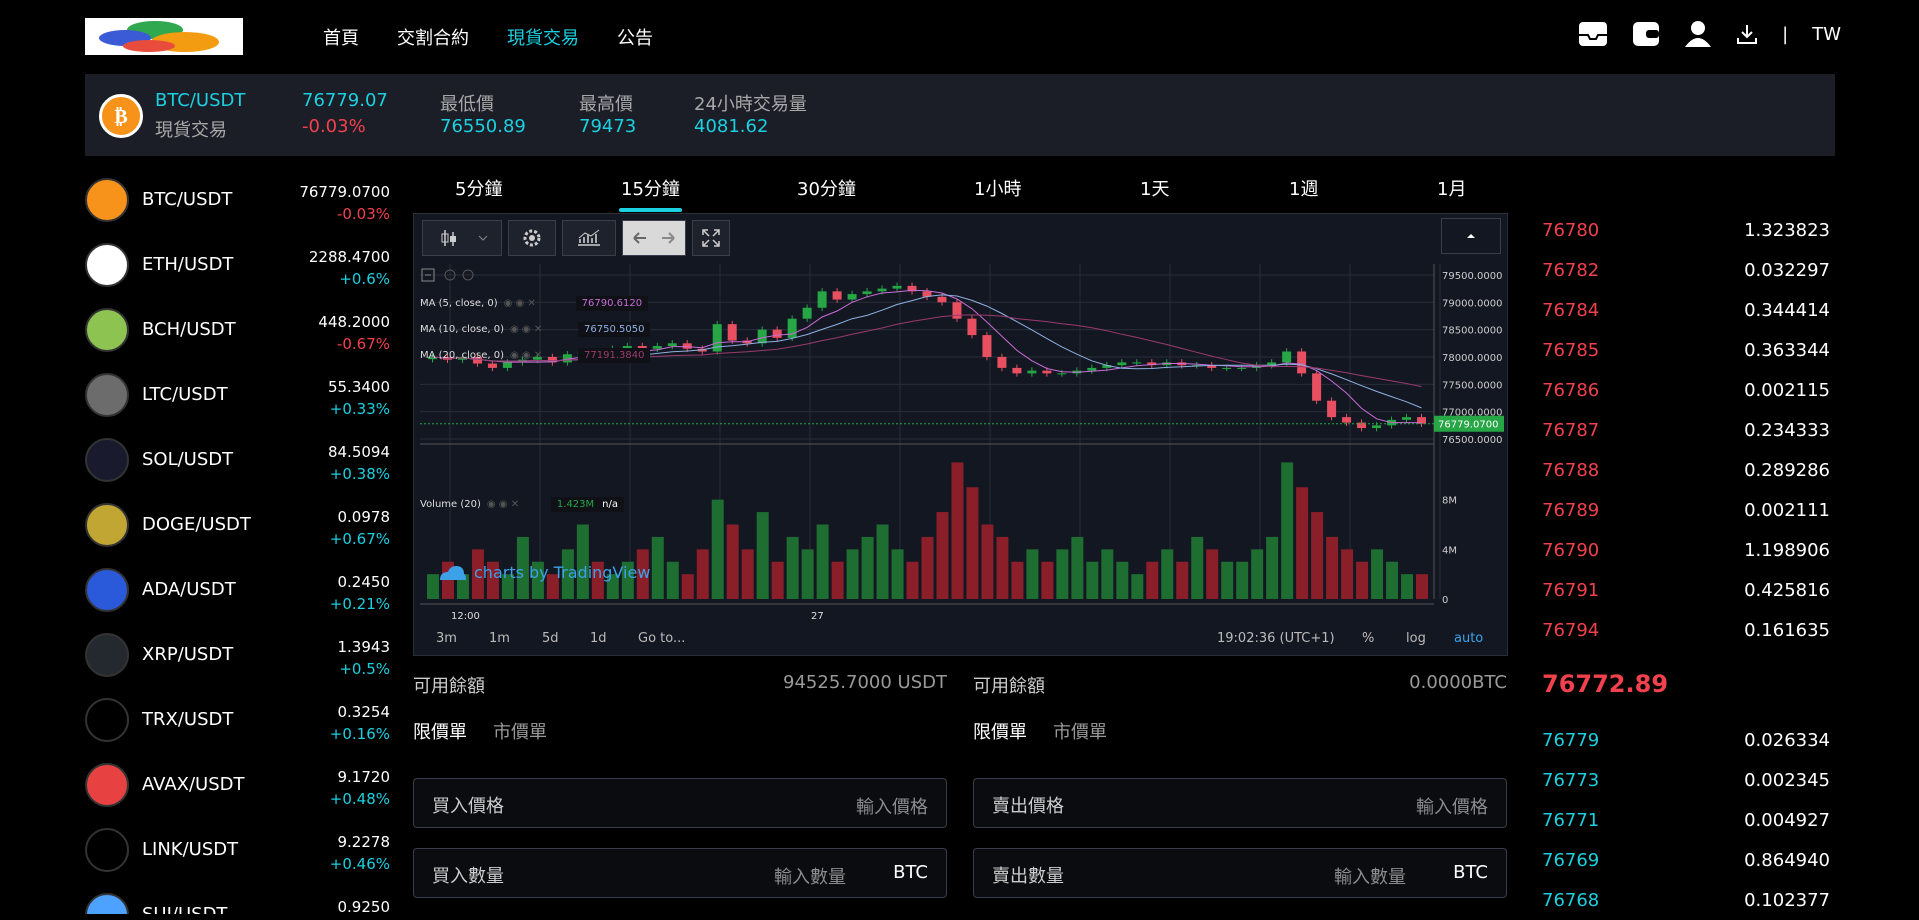  Describe the element at coordinates (544, 572) in the screenshot. I see `tradingview-attribution: charts by TradingView` at that location.